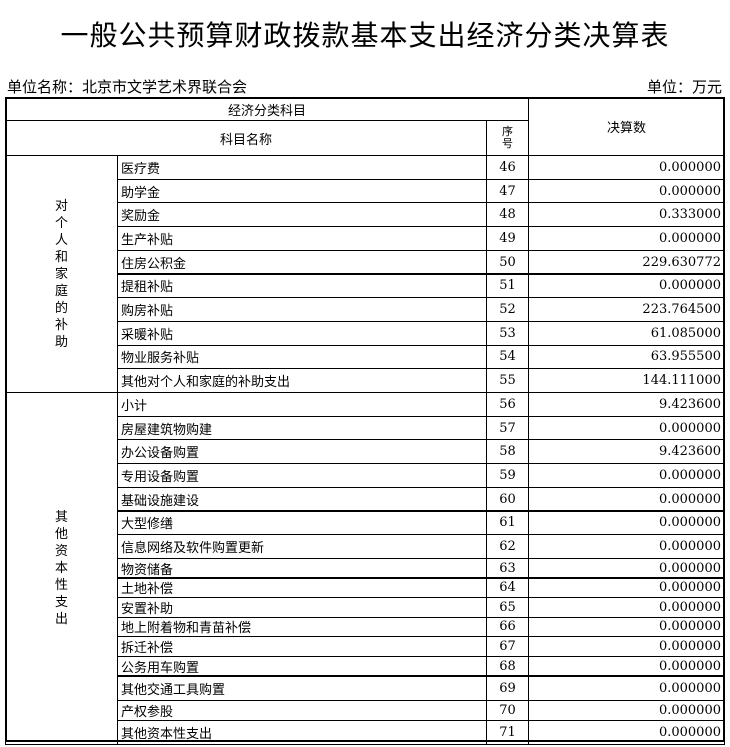 This screenshot has width=730, height=747. I want to click on category-label-char: 资, so click(61, 551).